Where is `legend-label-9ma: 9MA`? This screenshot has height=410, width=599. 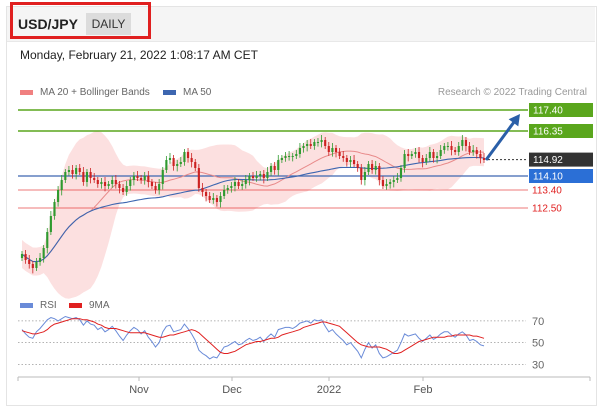 legend-label-9ma: 9MA is located at coordinates (99, 305).